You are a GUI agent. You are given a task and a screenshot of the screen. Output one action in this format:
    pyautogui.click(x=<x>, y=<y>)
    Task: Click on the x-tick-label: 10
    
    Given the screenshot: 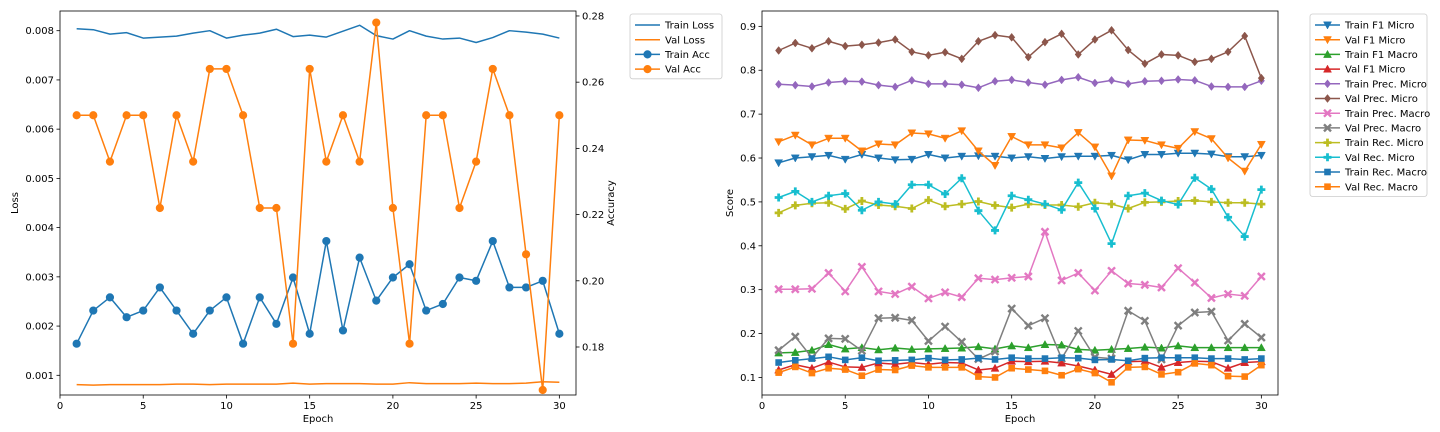 What is the action you would take?
    pyautogui.click(x=226, y=406)
    